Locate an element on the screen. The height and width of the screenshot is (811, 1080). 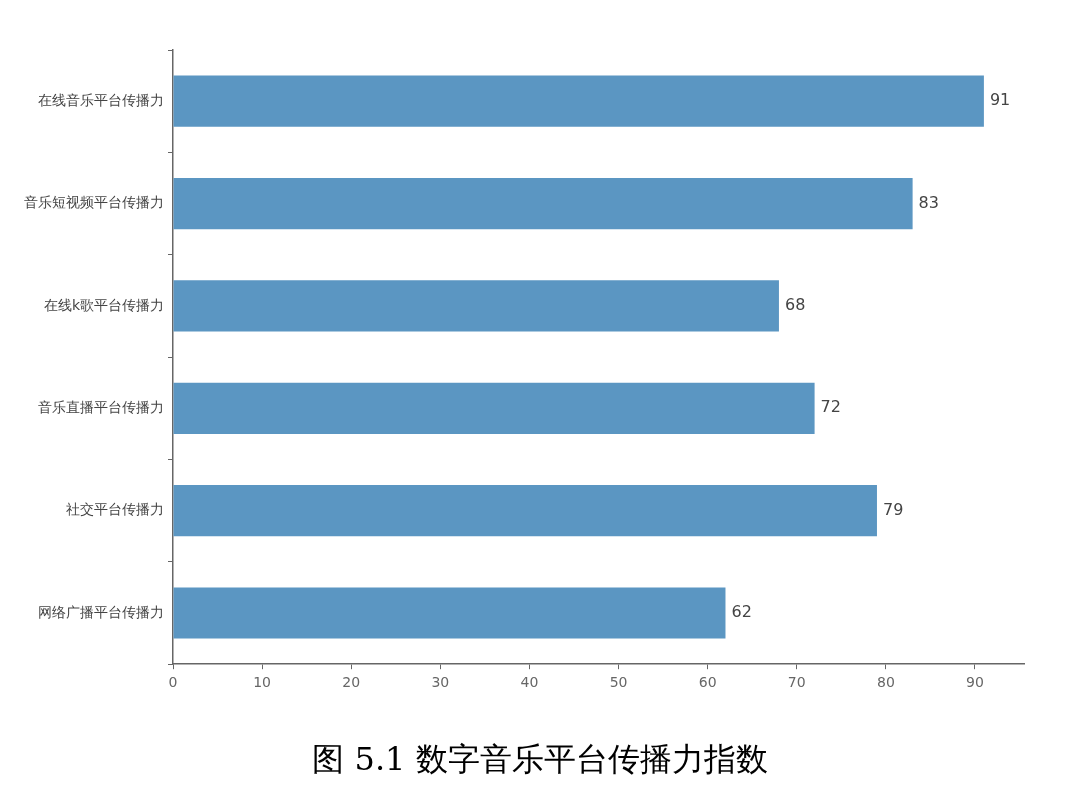
x-tick-label: 80 is located at coordinates (885, 682).